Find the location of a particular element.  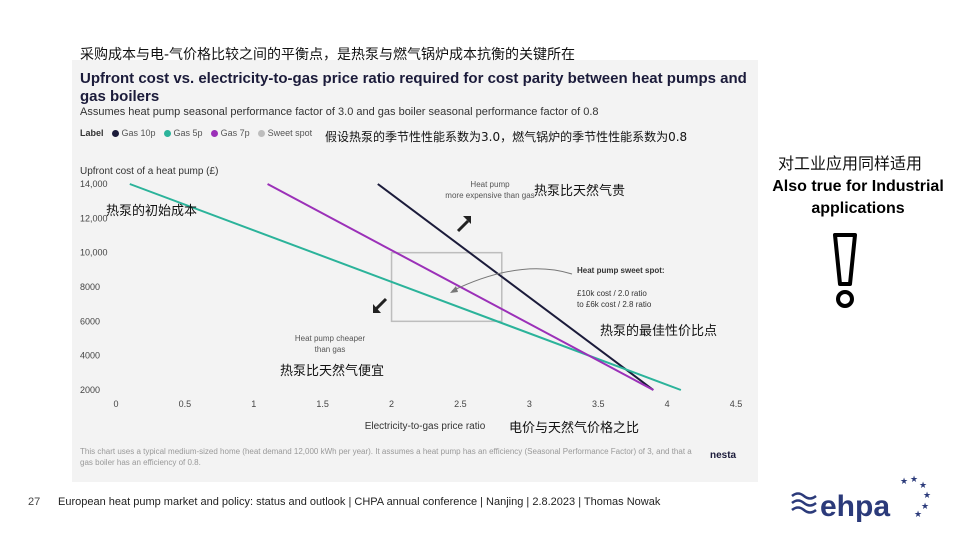

exclamation-icon is located at coordinates (845, 270).